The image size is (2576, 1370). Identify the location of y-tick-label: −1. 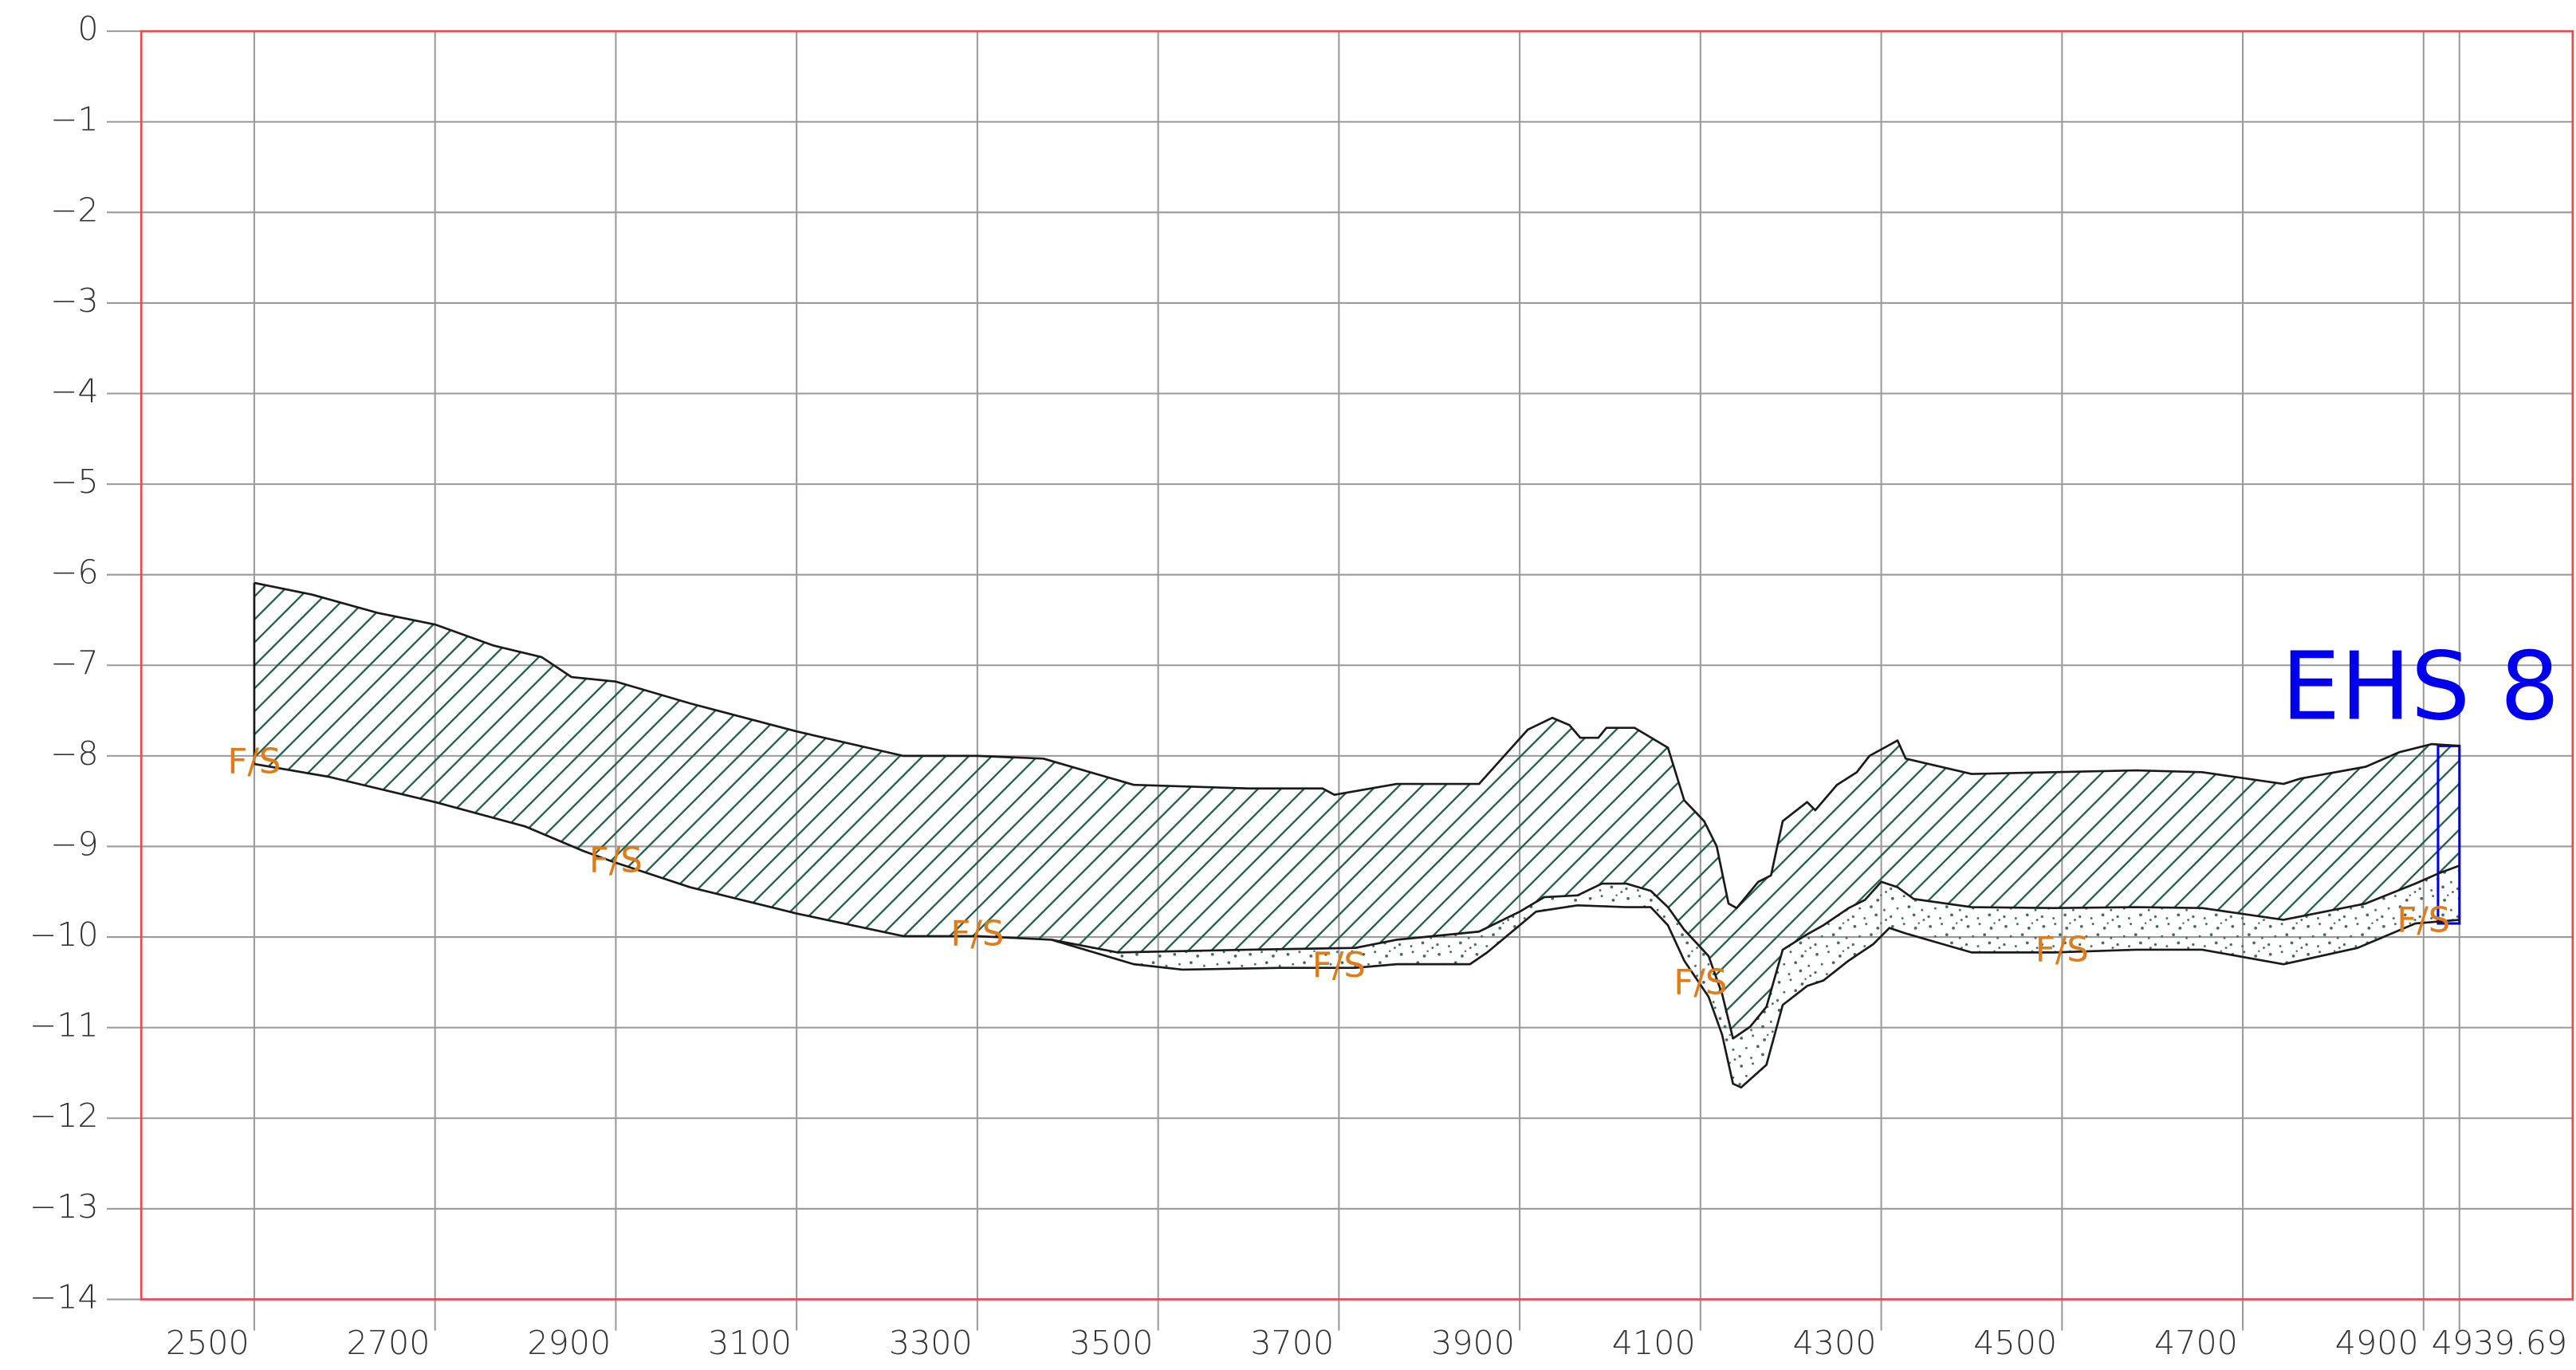
(74, 120).